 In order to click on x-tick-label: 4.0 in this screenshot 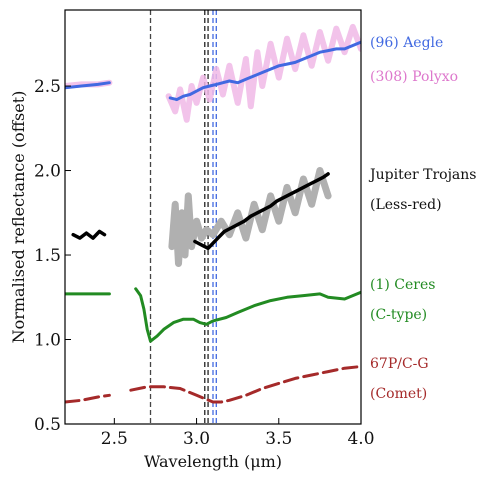, I will do `click(360, 439)`.